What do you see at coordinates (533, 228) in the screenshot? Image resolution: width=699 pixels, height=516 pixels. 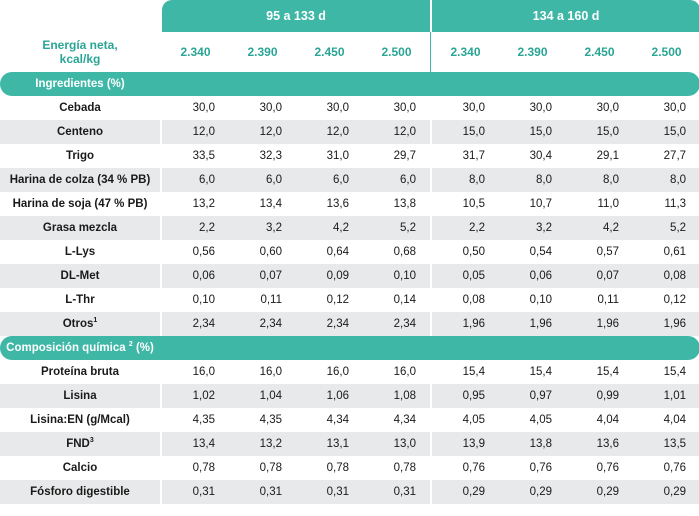 I see `table-cell: 3,2` at bounding box center [533, 228].